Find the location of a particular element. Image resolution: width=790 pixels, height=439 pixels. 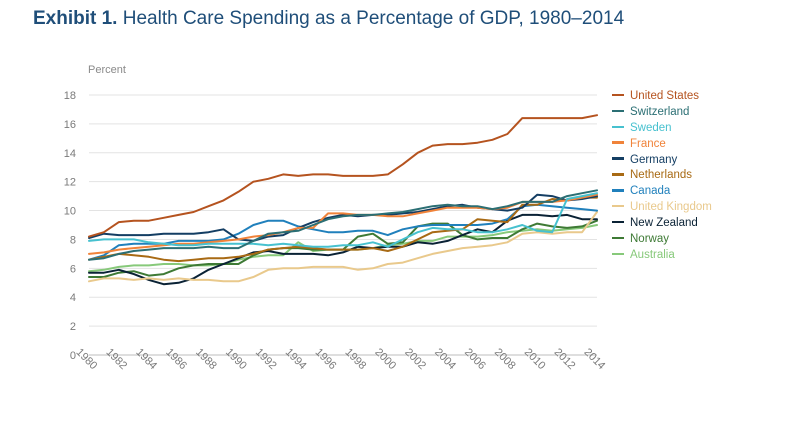

y-tick-label: 18 is located at coordinates (70, 96).